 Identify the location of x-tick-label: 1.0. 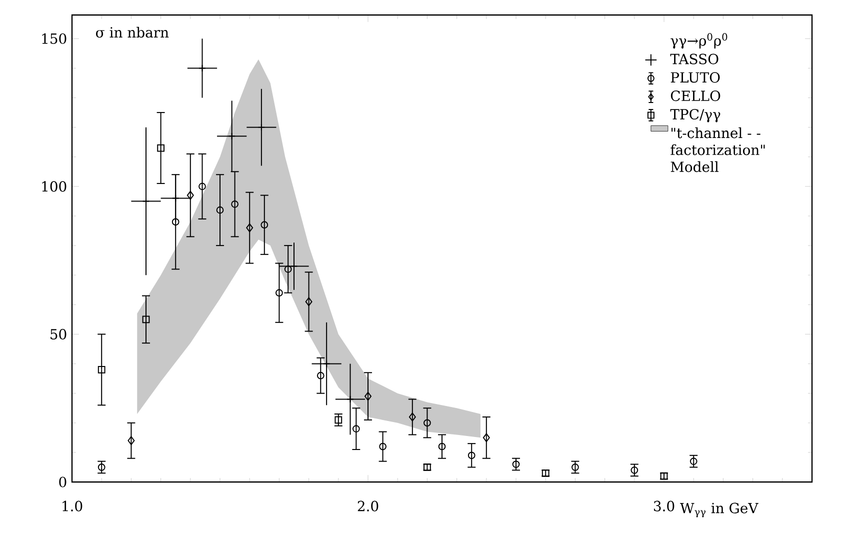
(72, 506).